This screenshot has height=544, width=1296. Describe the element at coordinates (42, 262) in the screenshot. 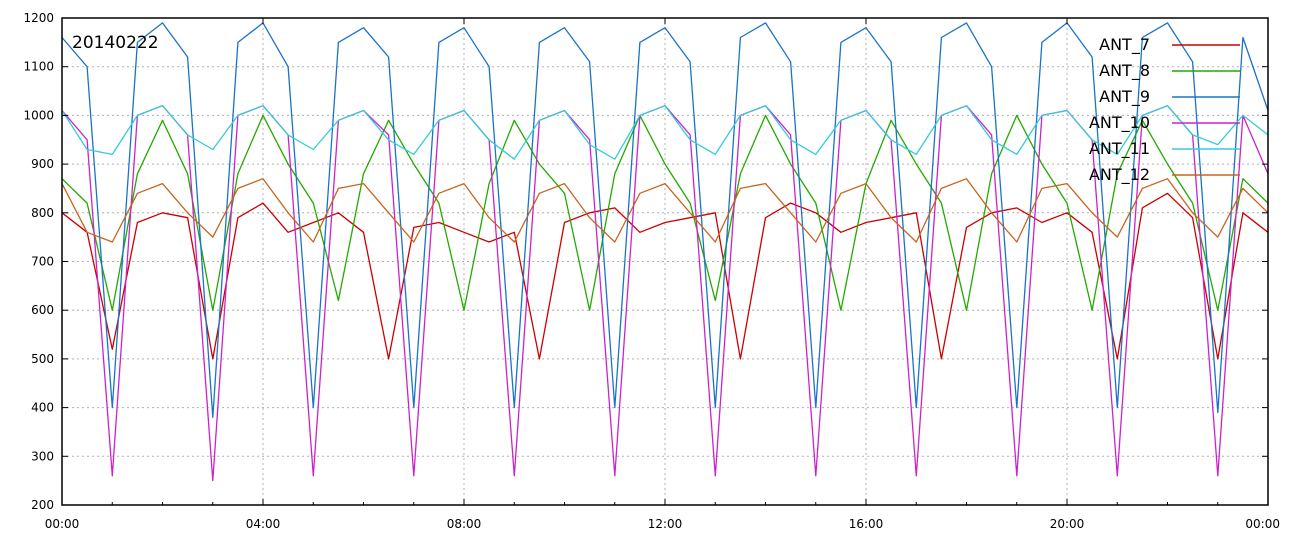

I see `y-tick-label: 700` at that location.